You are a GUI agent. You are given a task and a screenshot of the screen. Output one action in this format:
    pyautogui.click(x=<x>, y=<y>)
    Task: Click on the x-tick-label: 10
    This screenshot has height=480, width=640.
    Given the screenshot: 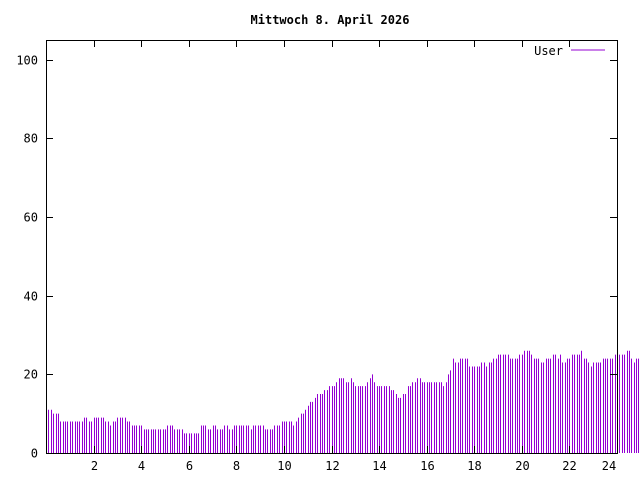 What is the action you would take?
    pyautogui.click(x=284, y=466)
    